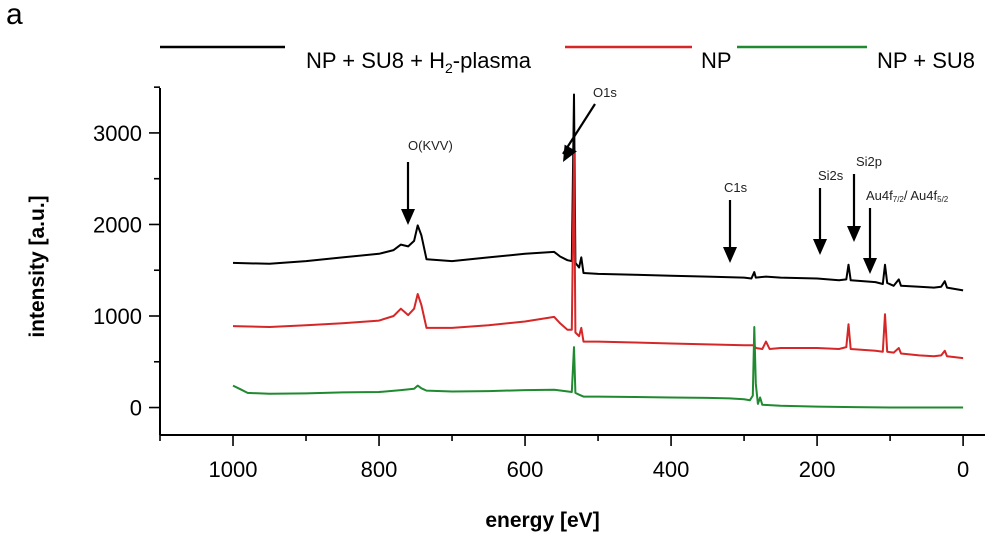 The height and width of the screenshot is (535, 1003). Describe the element at coordinates (671, 469) in the screenshot. I see `x-tick-label: 400` at that location.